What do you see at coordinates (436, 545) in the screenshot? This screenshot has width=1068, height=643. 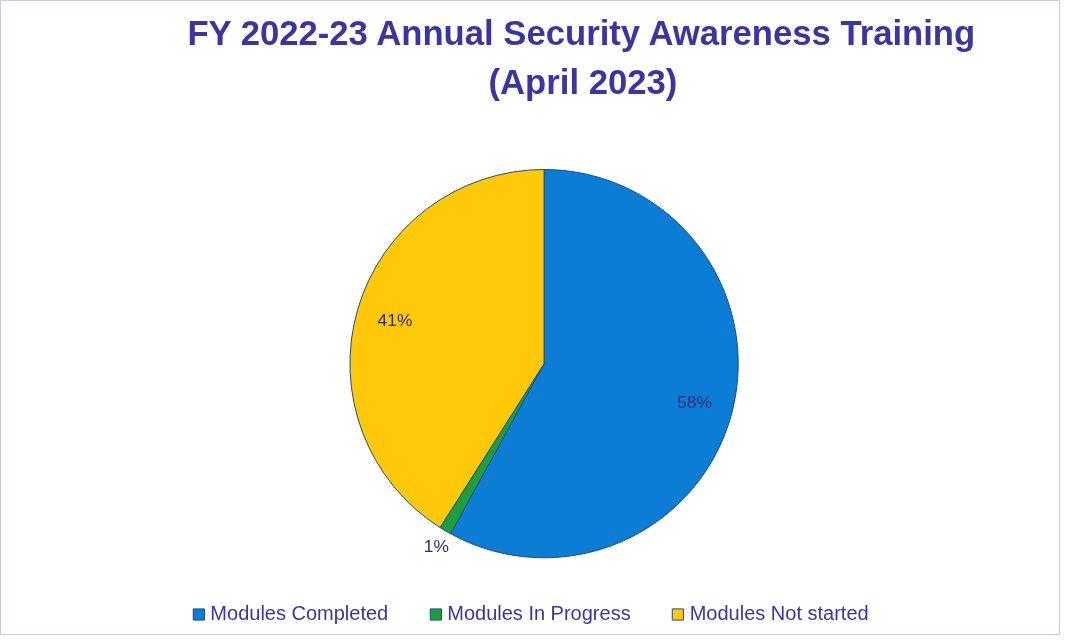 I see `data-label: 1%` at bounding box center [436, 545].